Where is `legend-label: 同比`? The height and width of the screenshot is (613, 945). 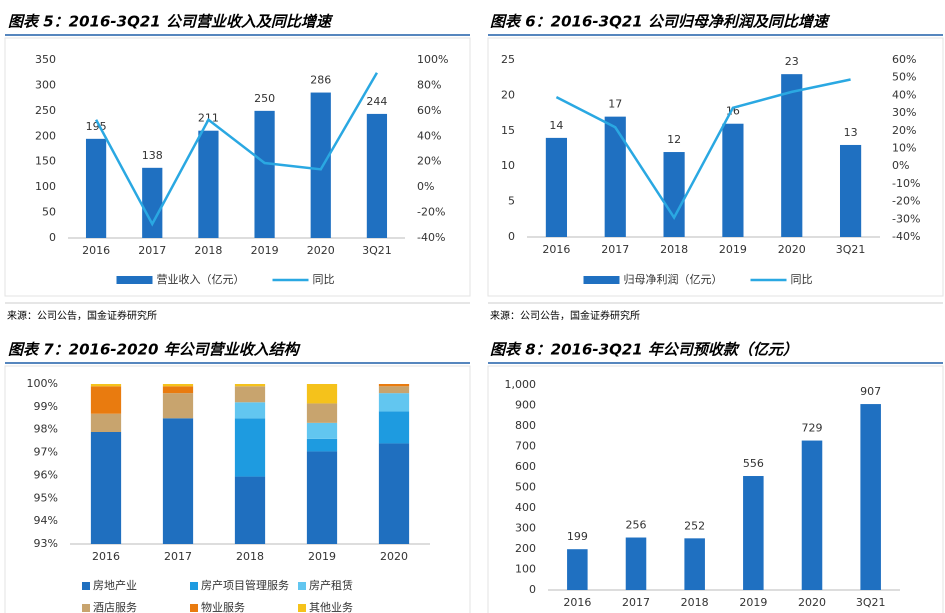 legend-label: 同比 is located at coordinates (802, 279).